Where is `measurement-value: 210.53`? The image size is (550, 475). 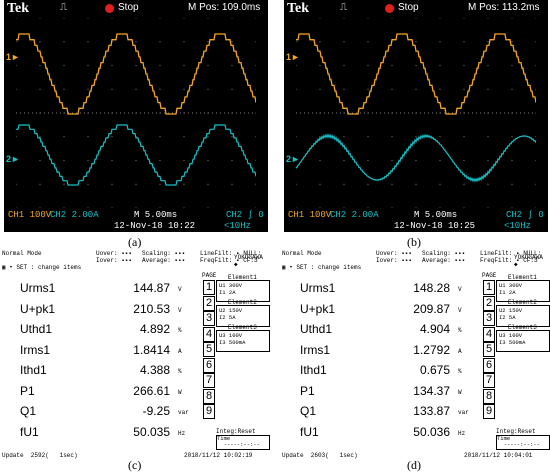 measurement-value: 210.53 is located at coordinates (151, 308).